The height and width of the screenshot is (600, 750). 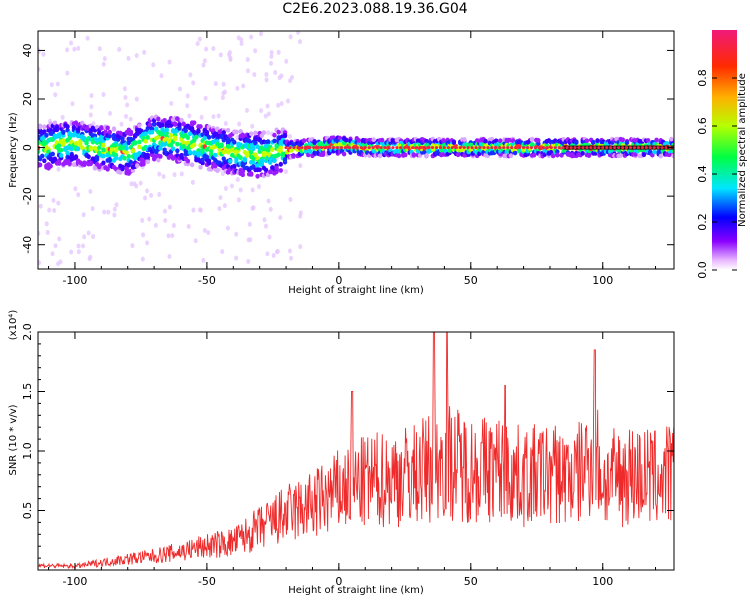 I want to click on colorbar-tick-label: 0.6, so click(x=702, y=126).